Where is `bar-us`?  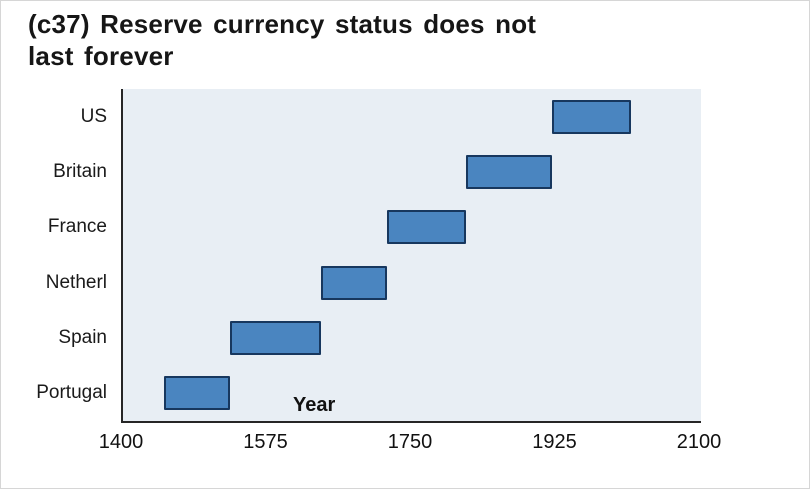 bar-us is located at coordinates (591, 116).